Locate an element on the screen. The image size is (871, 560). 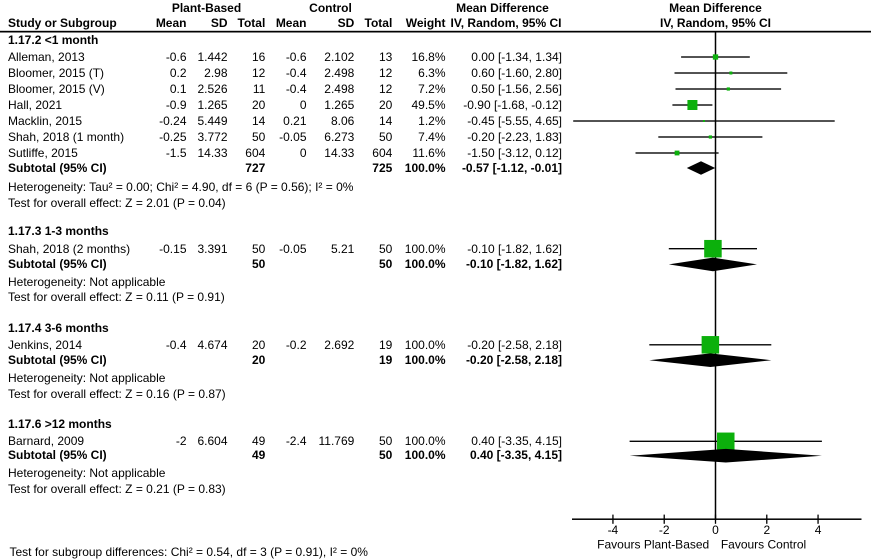
svg-text: Favours Control is located at coordinates (763, 544).